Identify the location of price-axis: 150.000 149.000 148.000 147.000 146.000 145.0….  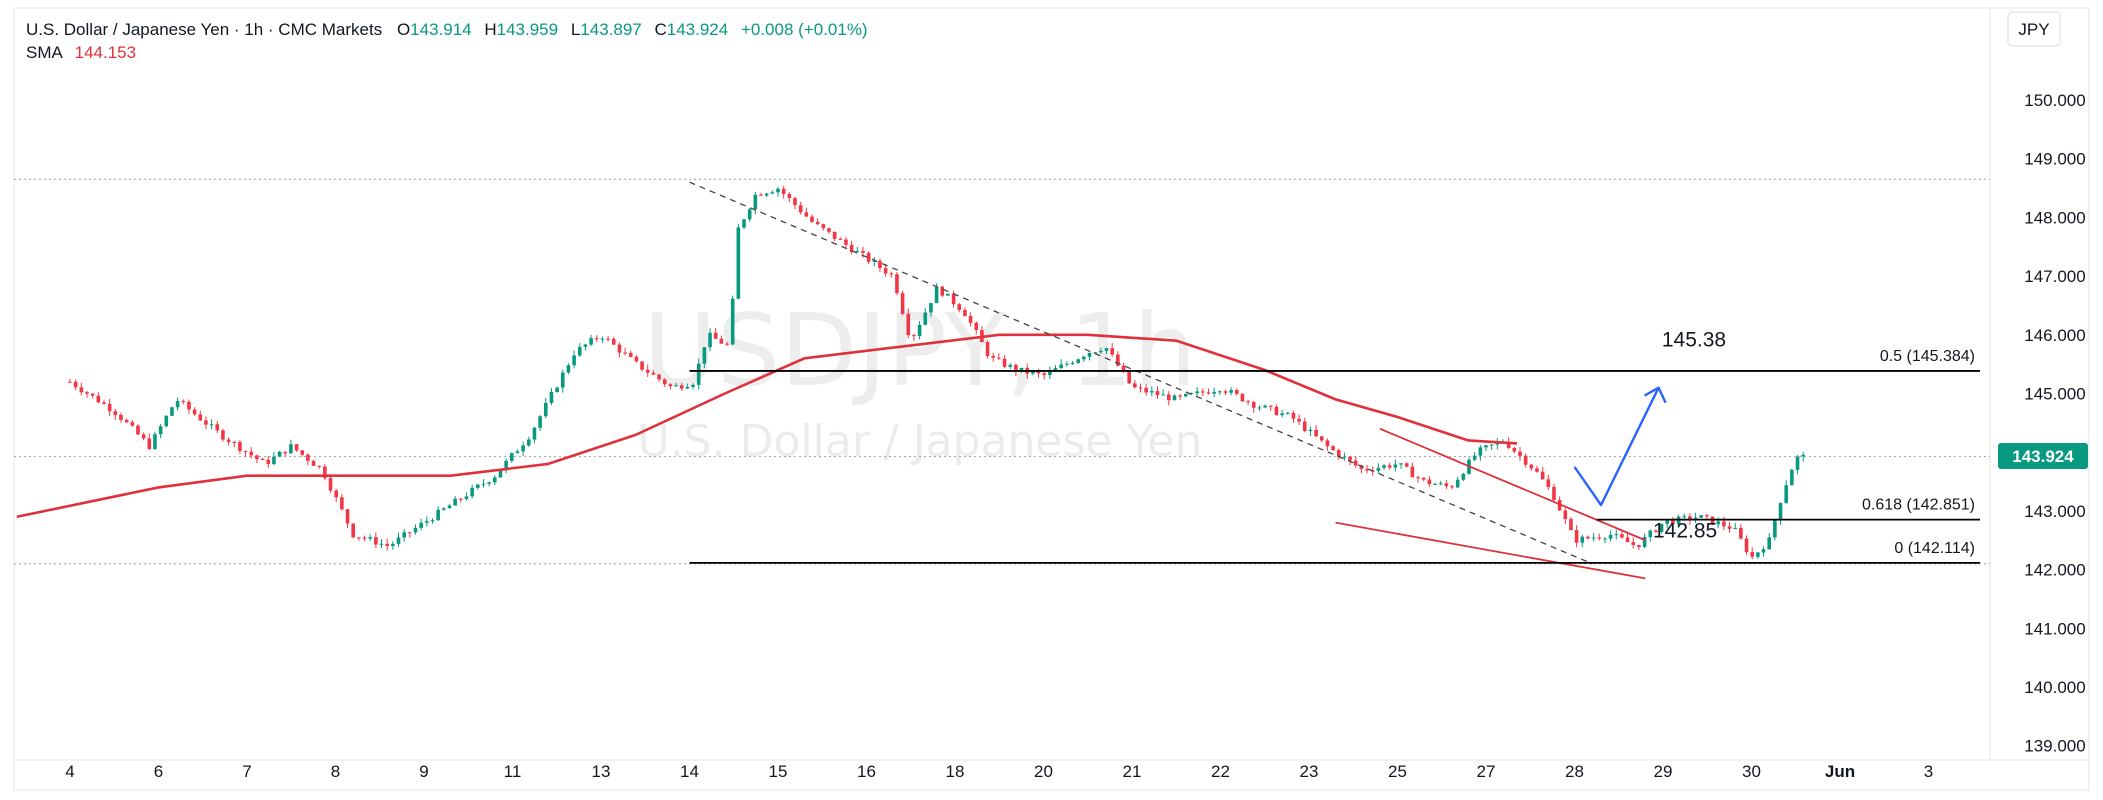
(2054, 423).